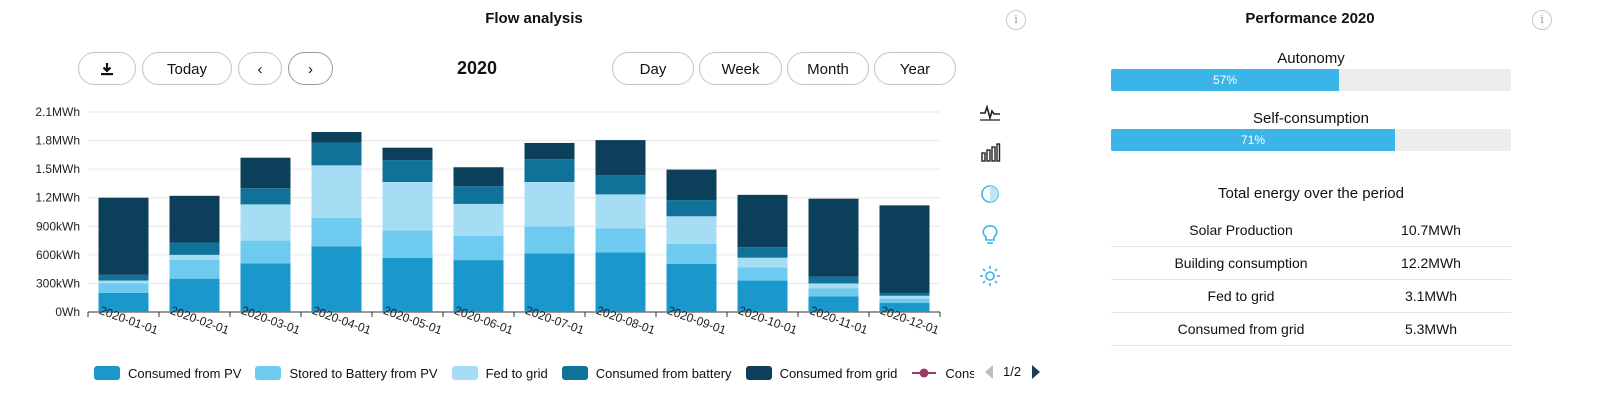  I want to click on legend-item: Stored to Battery from PV, so click(346, 373).